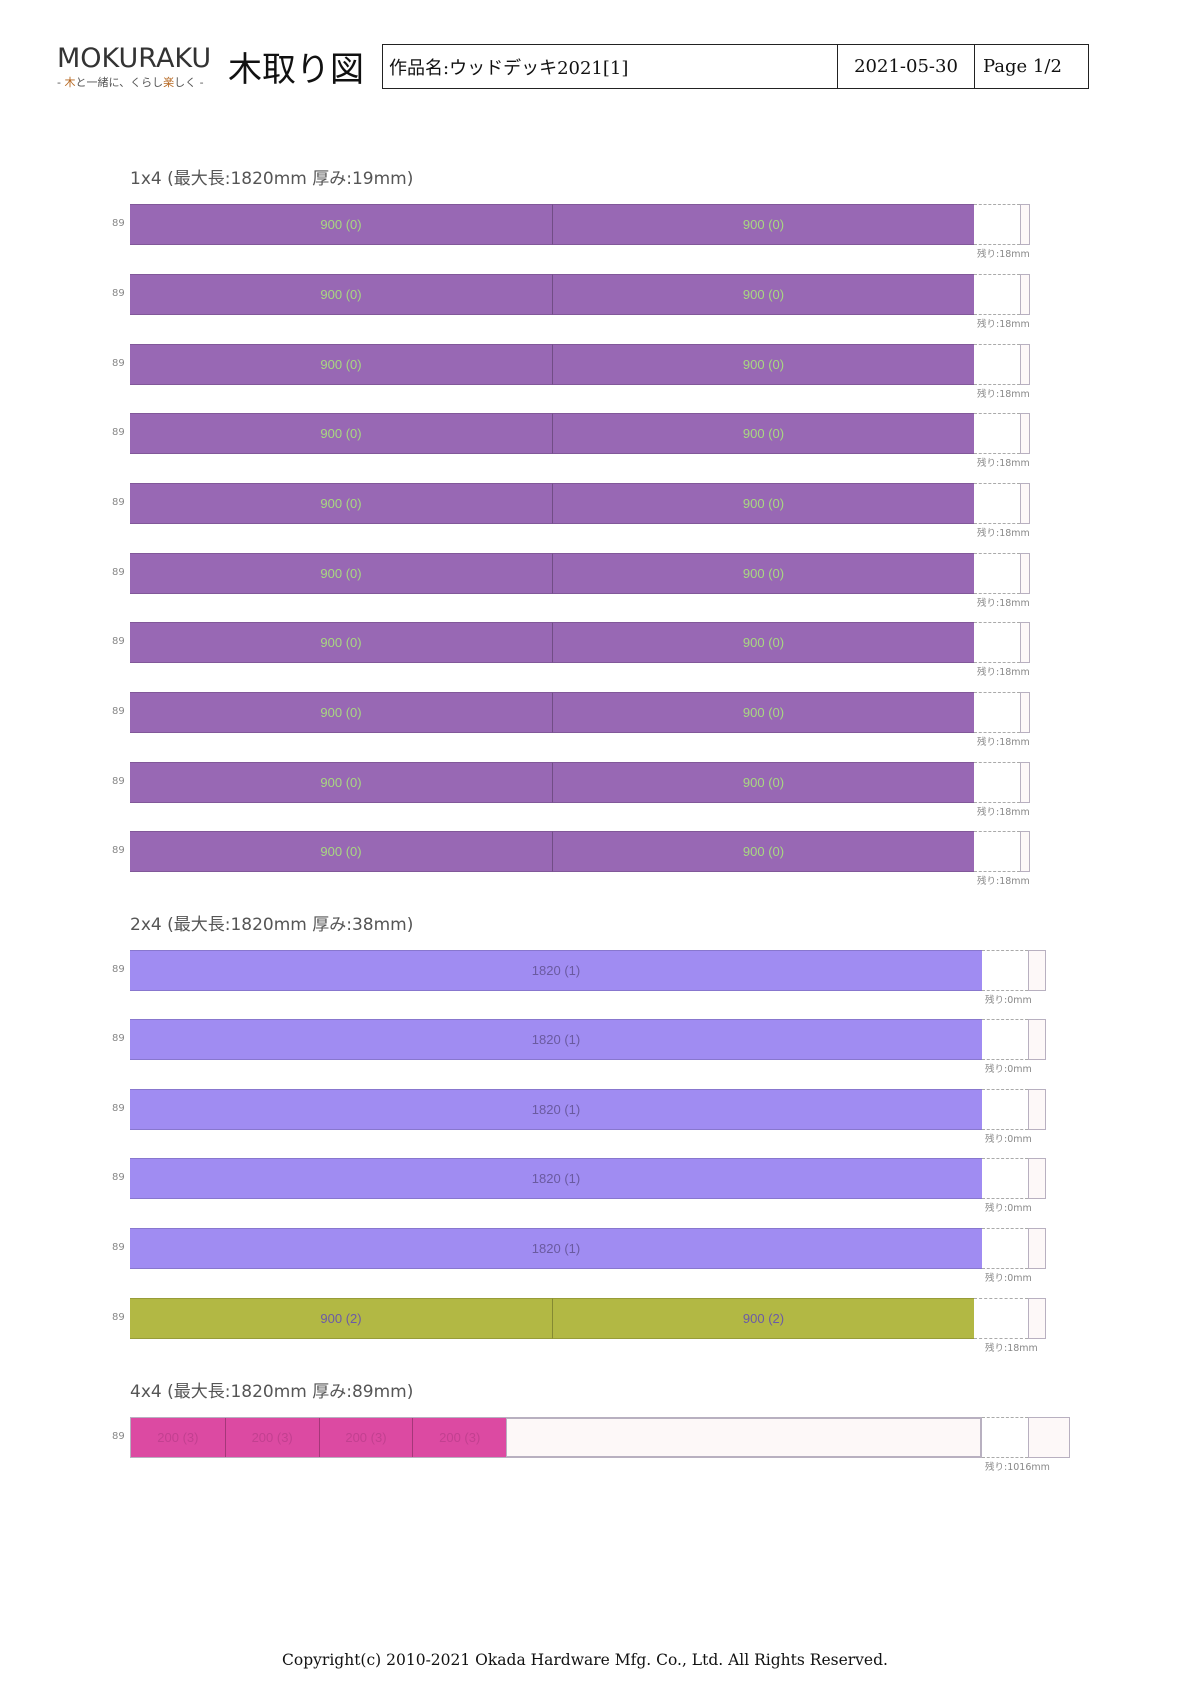 The width and height of the screenshot is (1190, 1683). Describe the element at coordinates (1022, 66) in the screenshot. I see `page-number: Page 1/2` at that location.